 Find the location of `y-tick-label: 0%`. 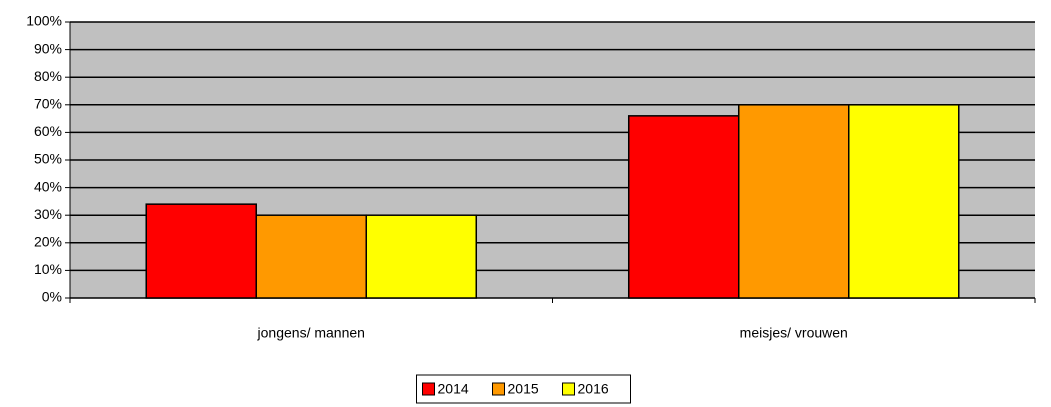

y-tick-label: 0% is located at coordinates (52, 297).